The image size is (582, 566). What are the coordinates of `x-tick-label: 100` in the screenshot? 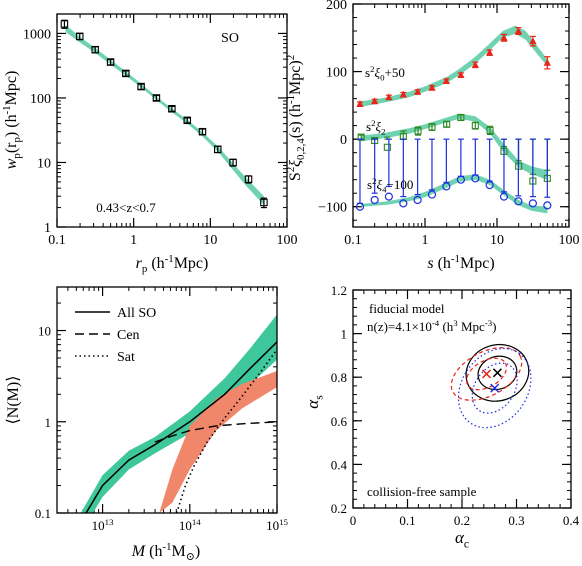 It's located at (287, 240).